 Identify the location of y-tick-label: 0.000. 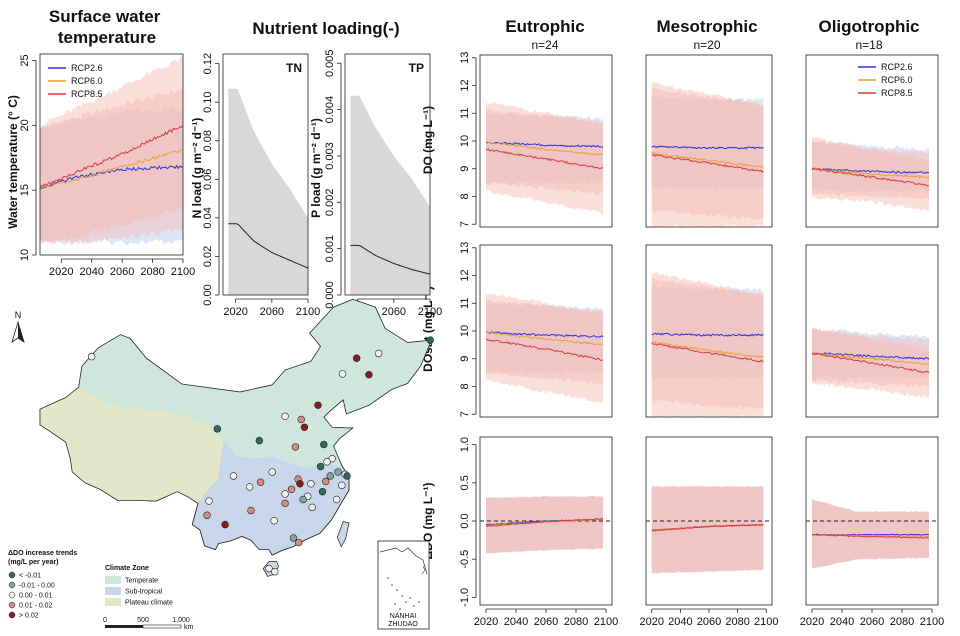
(330, 295).